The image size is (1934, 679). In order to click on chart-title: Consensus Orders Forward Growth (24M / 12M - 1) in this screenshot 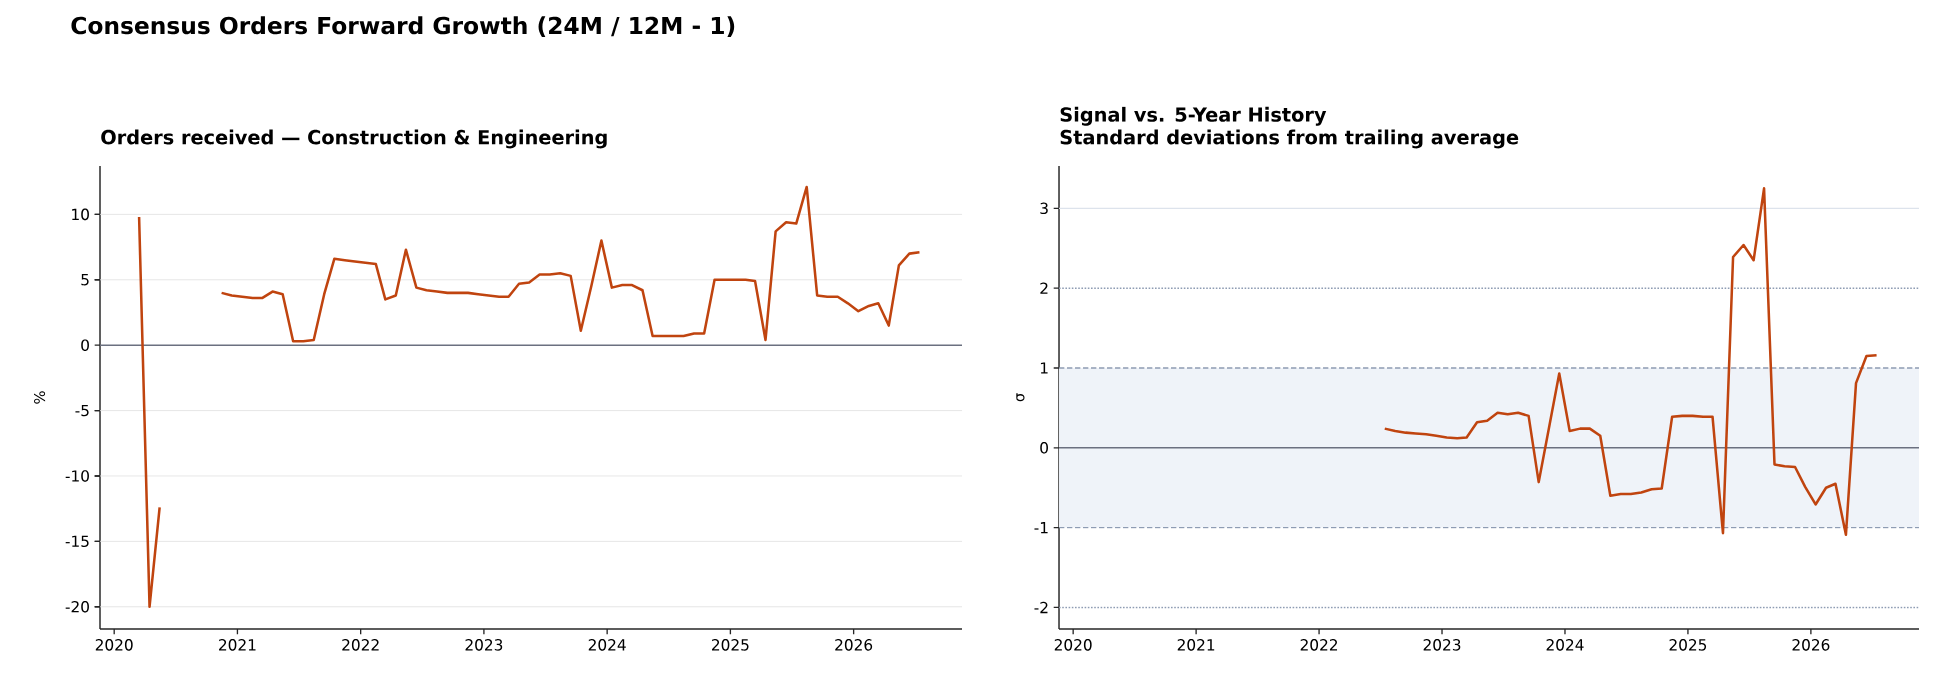, I will do `click(403, 27)`.